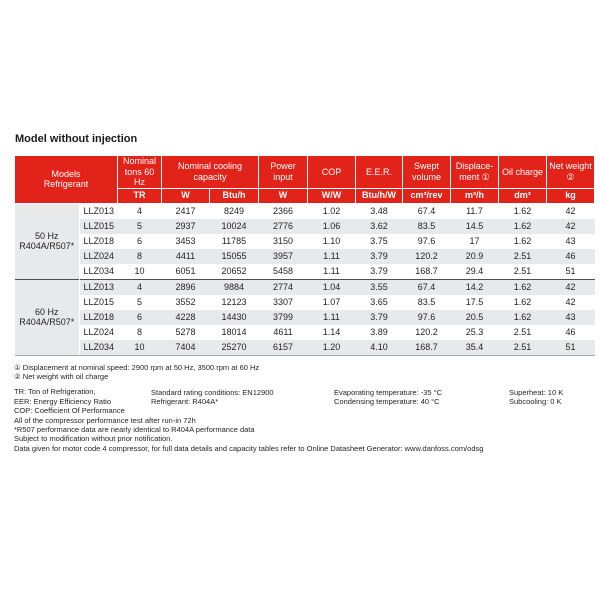  Describe the element at coordinates (331, 226) in the screenshot. I see `value-cell: 1.06` at that location.